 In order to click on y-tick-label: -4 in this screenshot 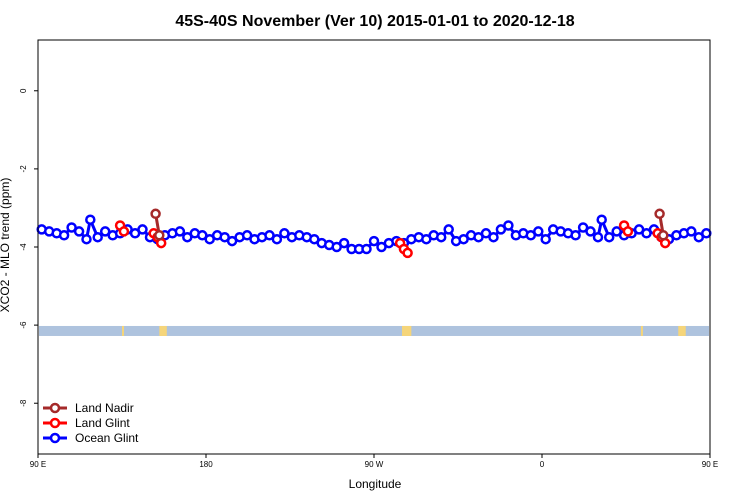, I will do `click(23, 247)`.